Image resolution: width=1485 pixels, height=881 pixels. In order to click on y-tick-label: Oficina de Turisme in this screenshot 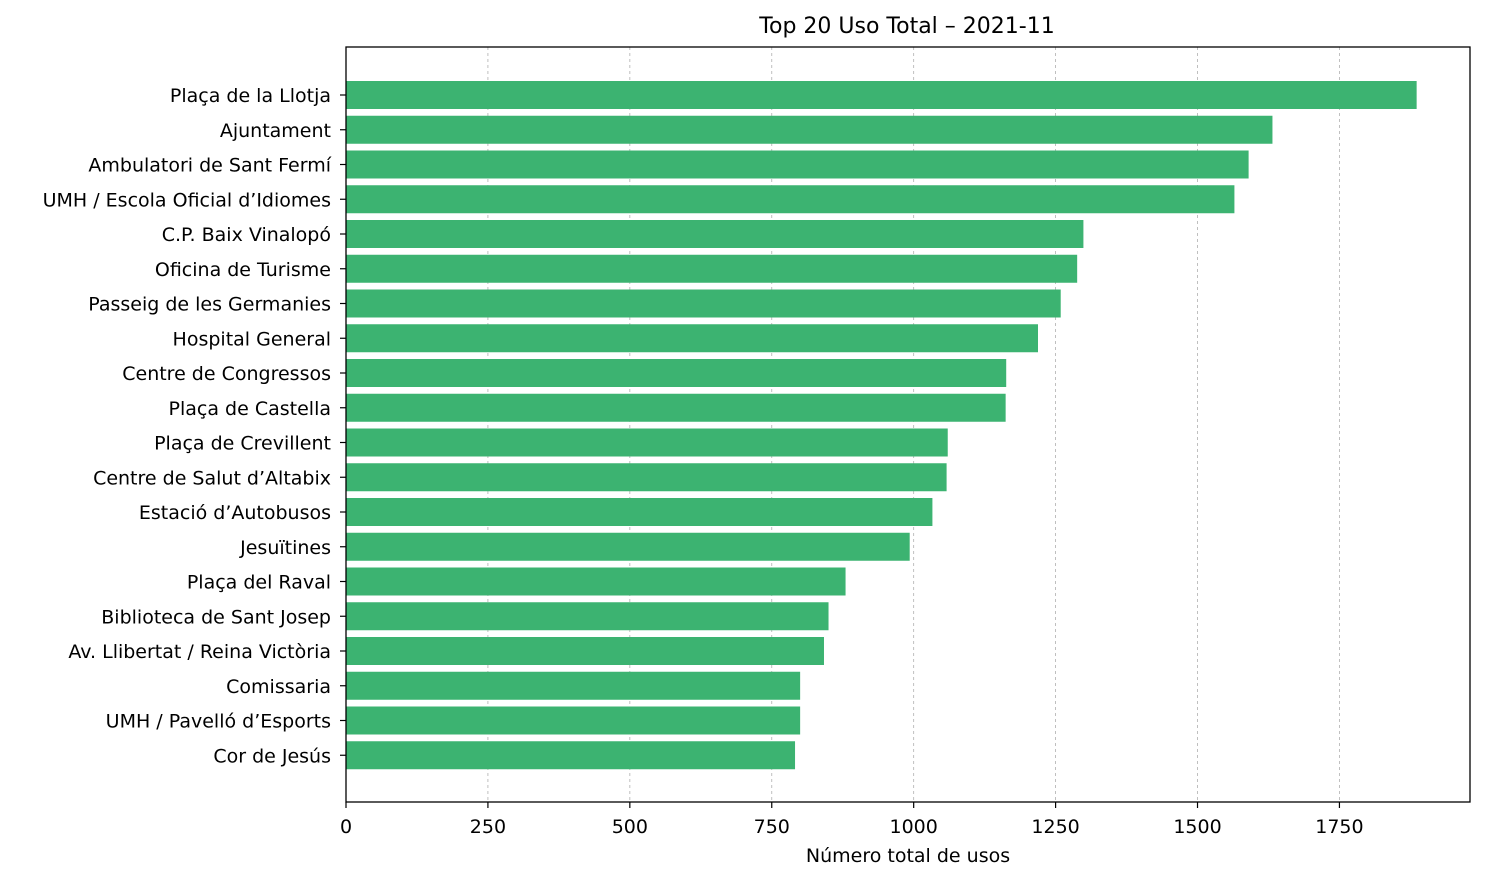, I will do `click(243, 270)`.